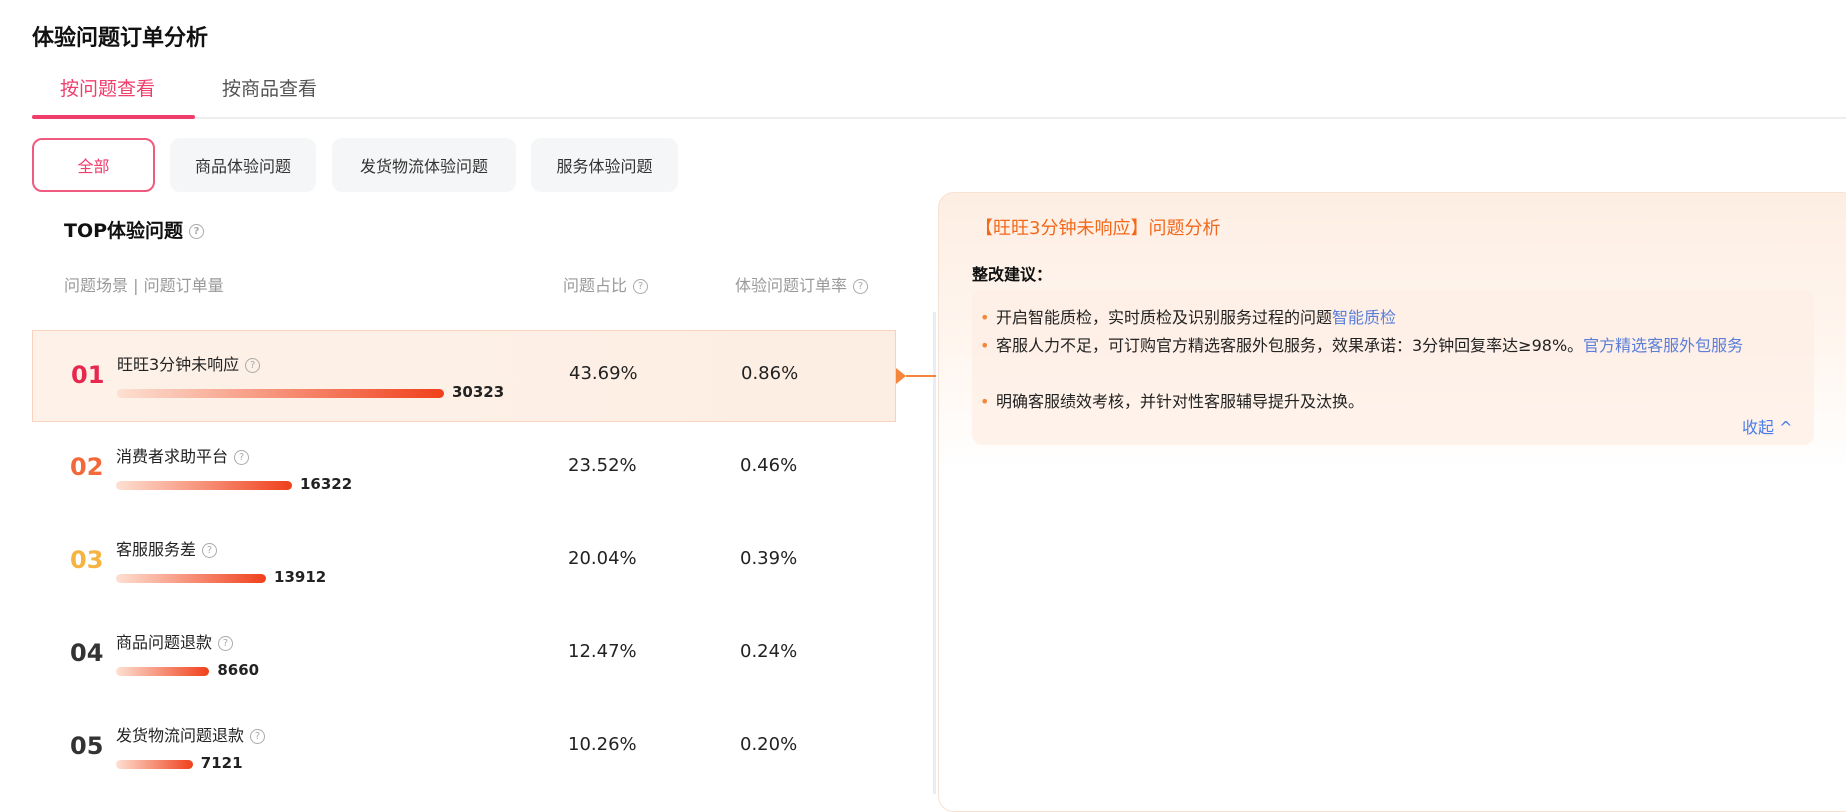 The image size is (1846, 812). What do you see at coordinates (901, 376) in the screenshot?
I see `selected-row-pointer` at bounding box center [901, 376].